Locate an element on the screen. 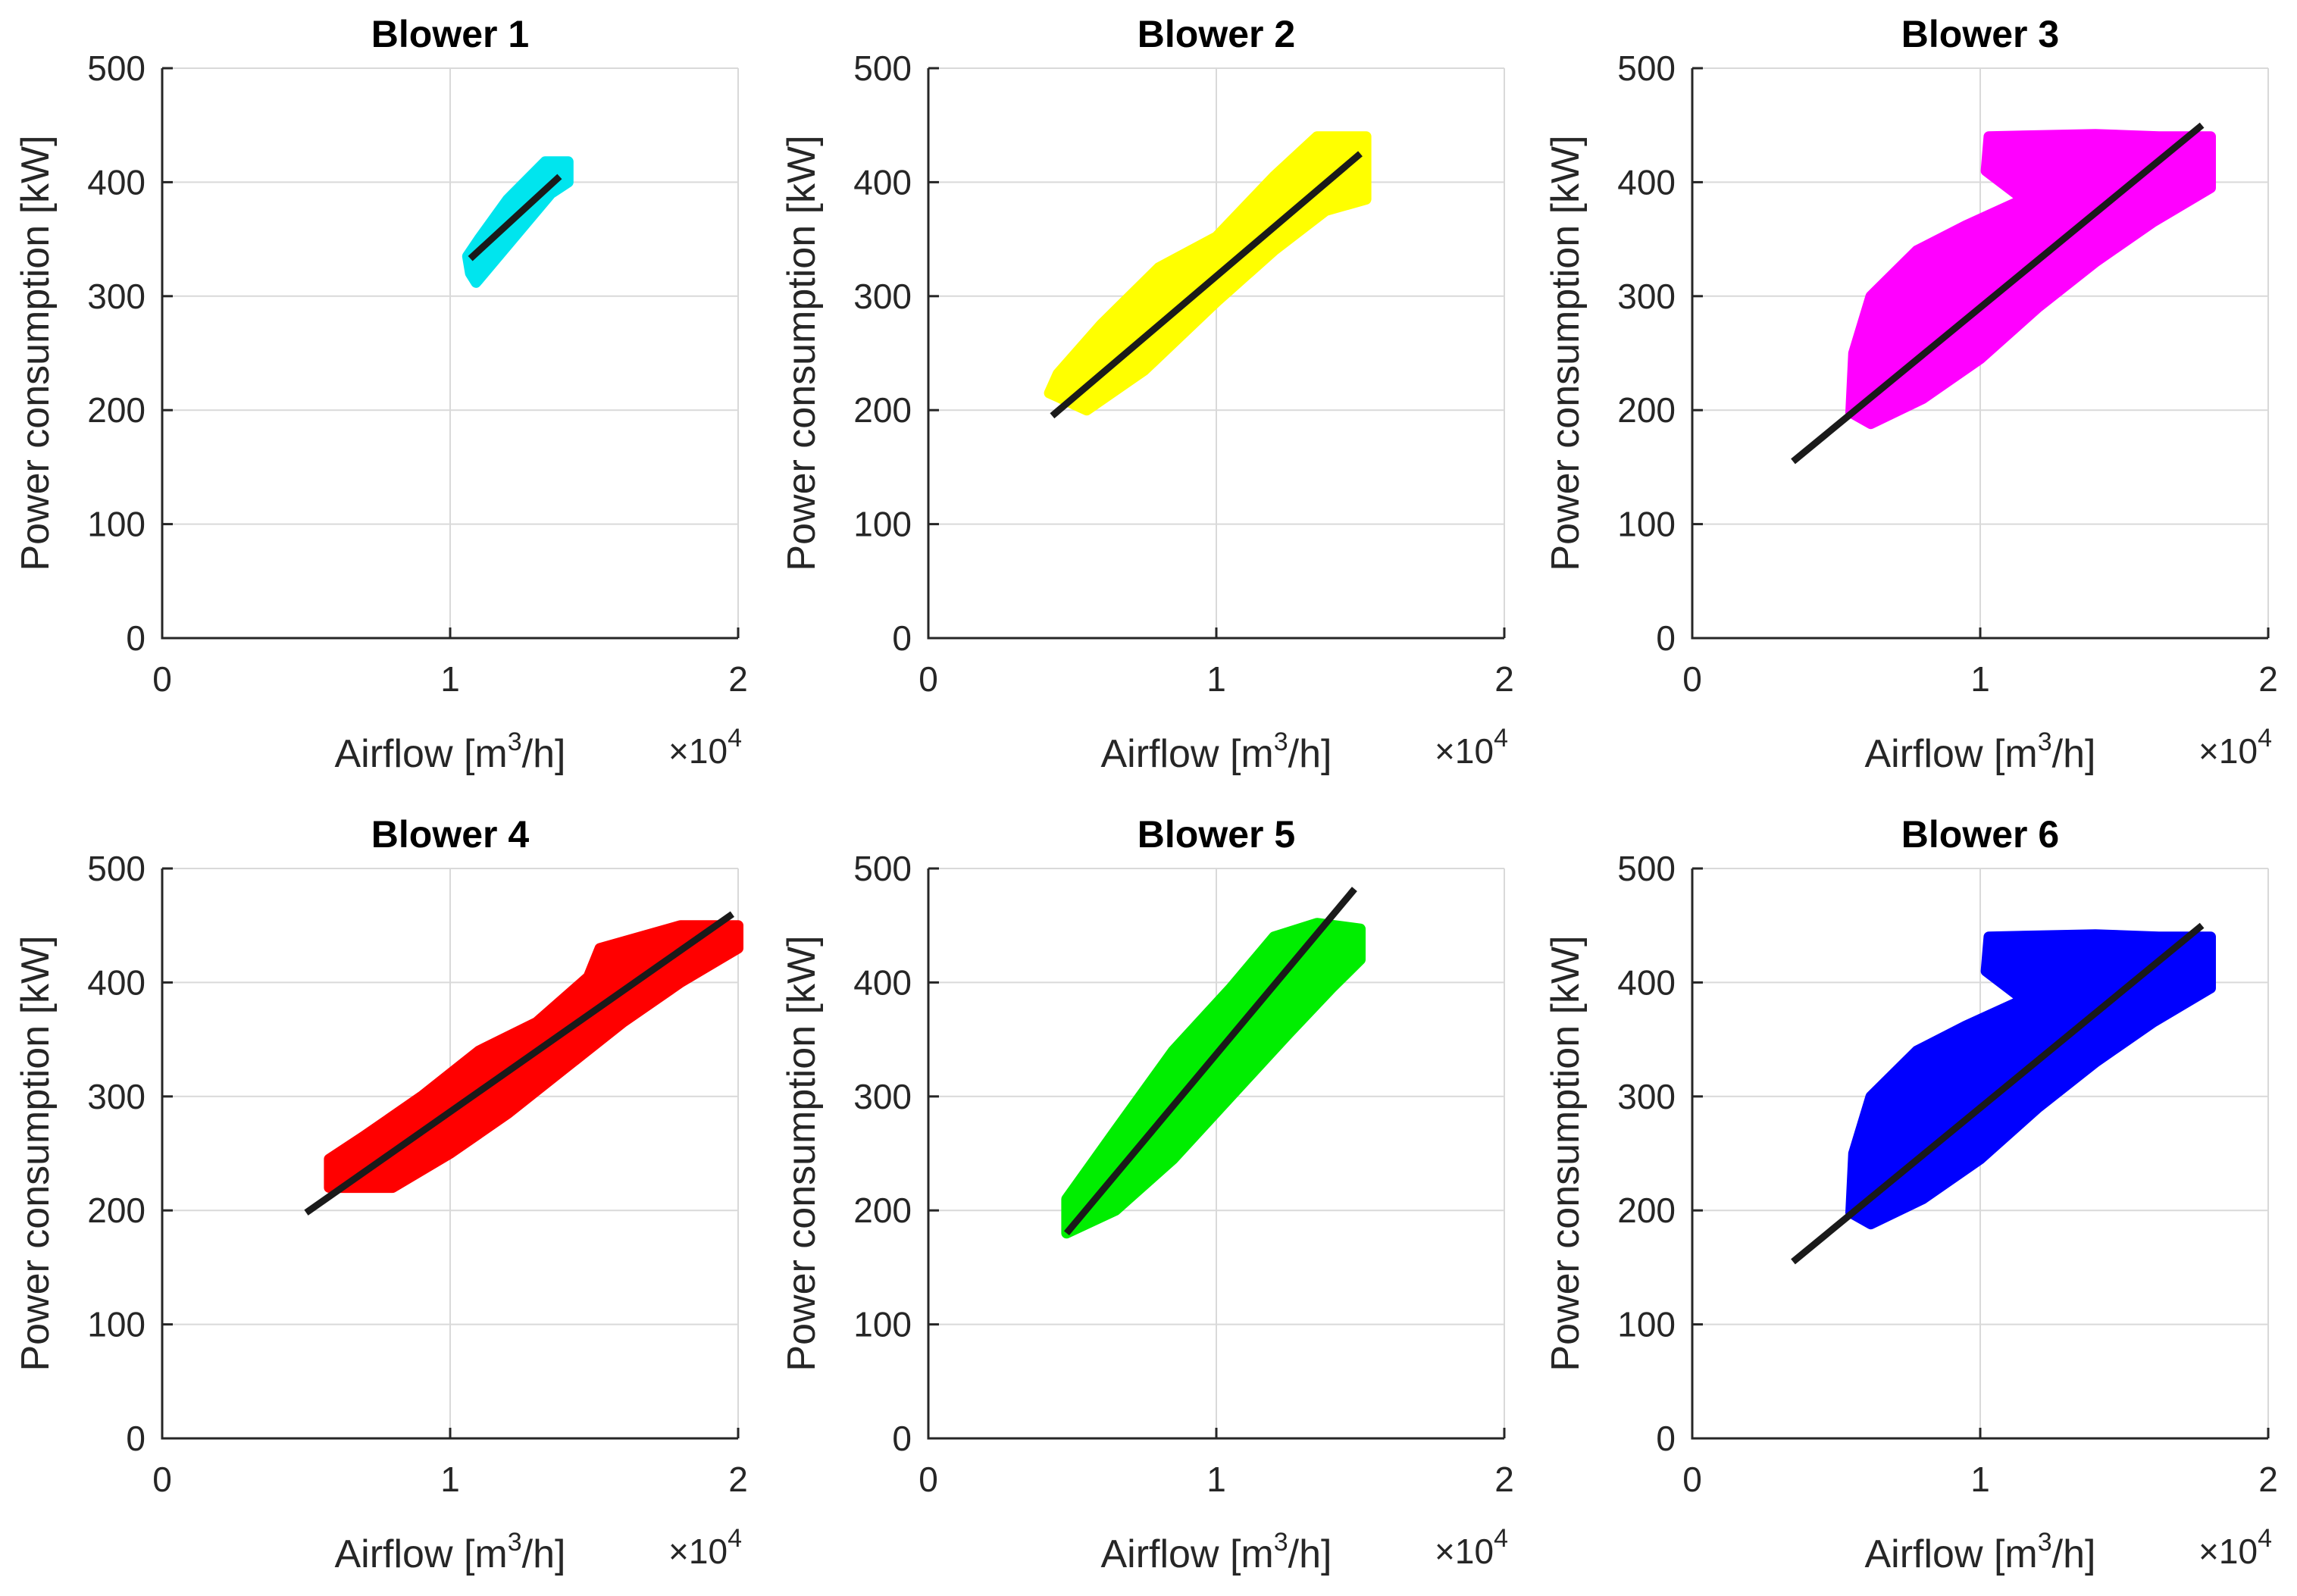  chart-title: Blower 2 is located at coordinates (1217, 34).